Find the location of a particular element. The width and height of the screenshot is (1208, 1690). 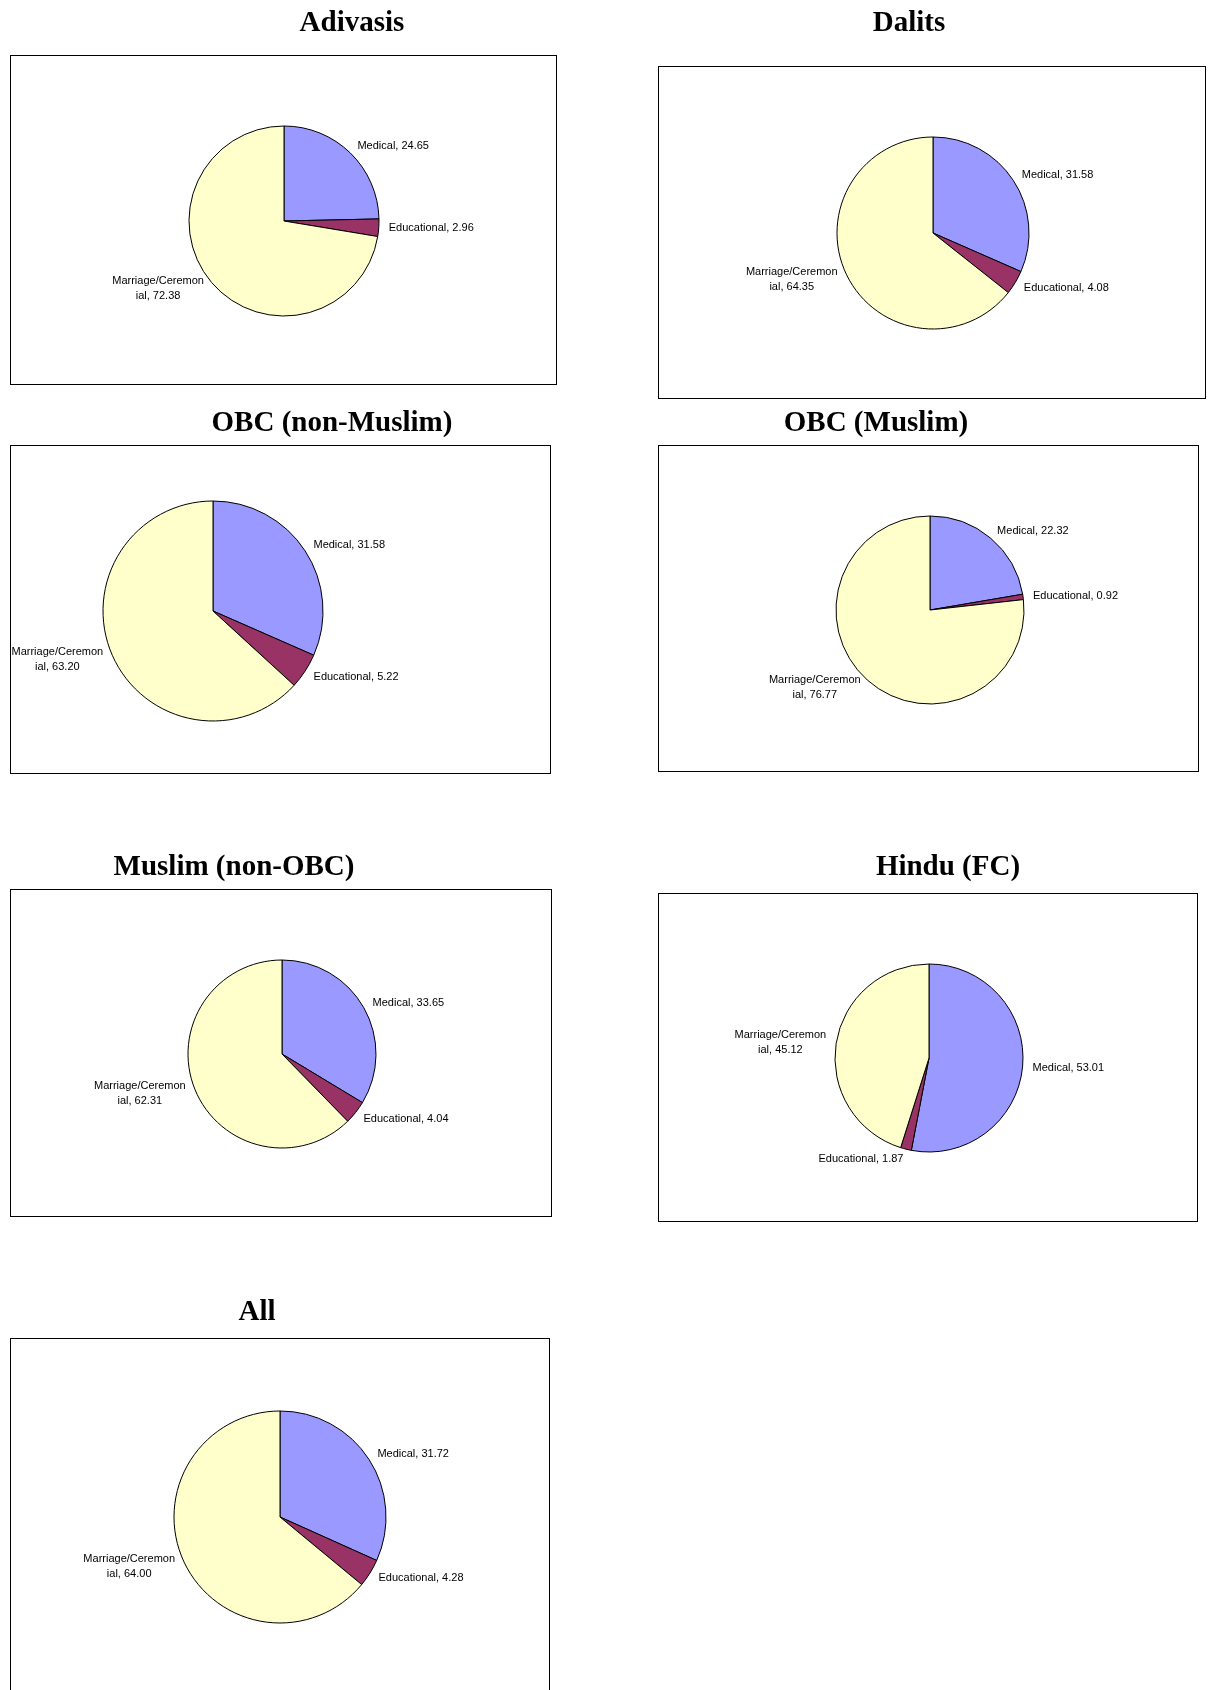

slice-label: Marriage/Ceremonial, 76.77 is located at coordinates (814, 687).